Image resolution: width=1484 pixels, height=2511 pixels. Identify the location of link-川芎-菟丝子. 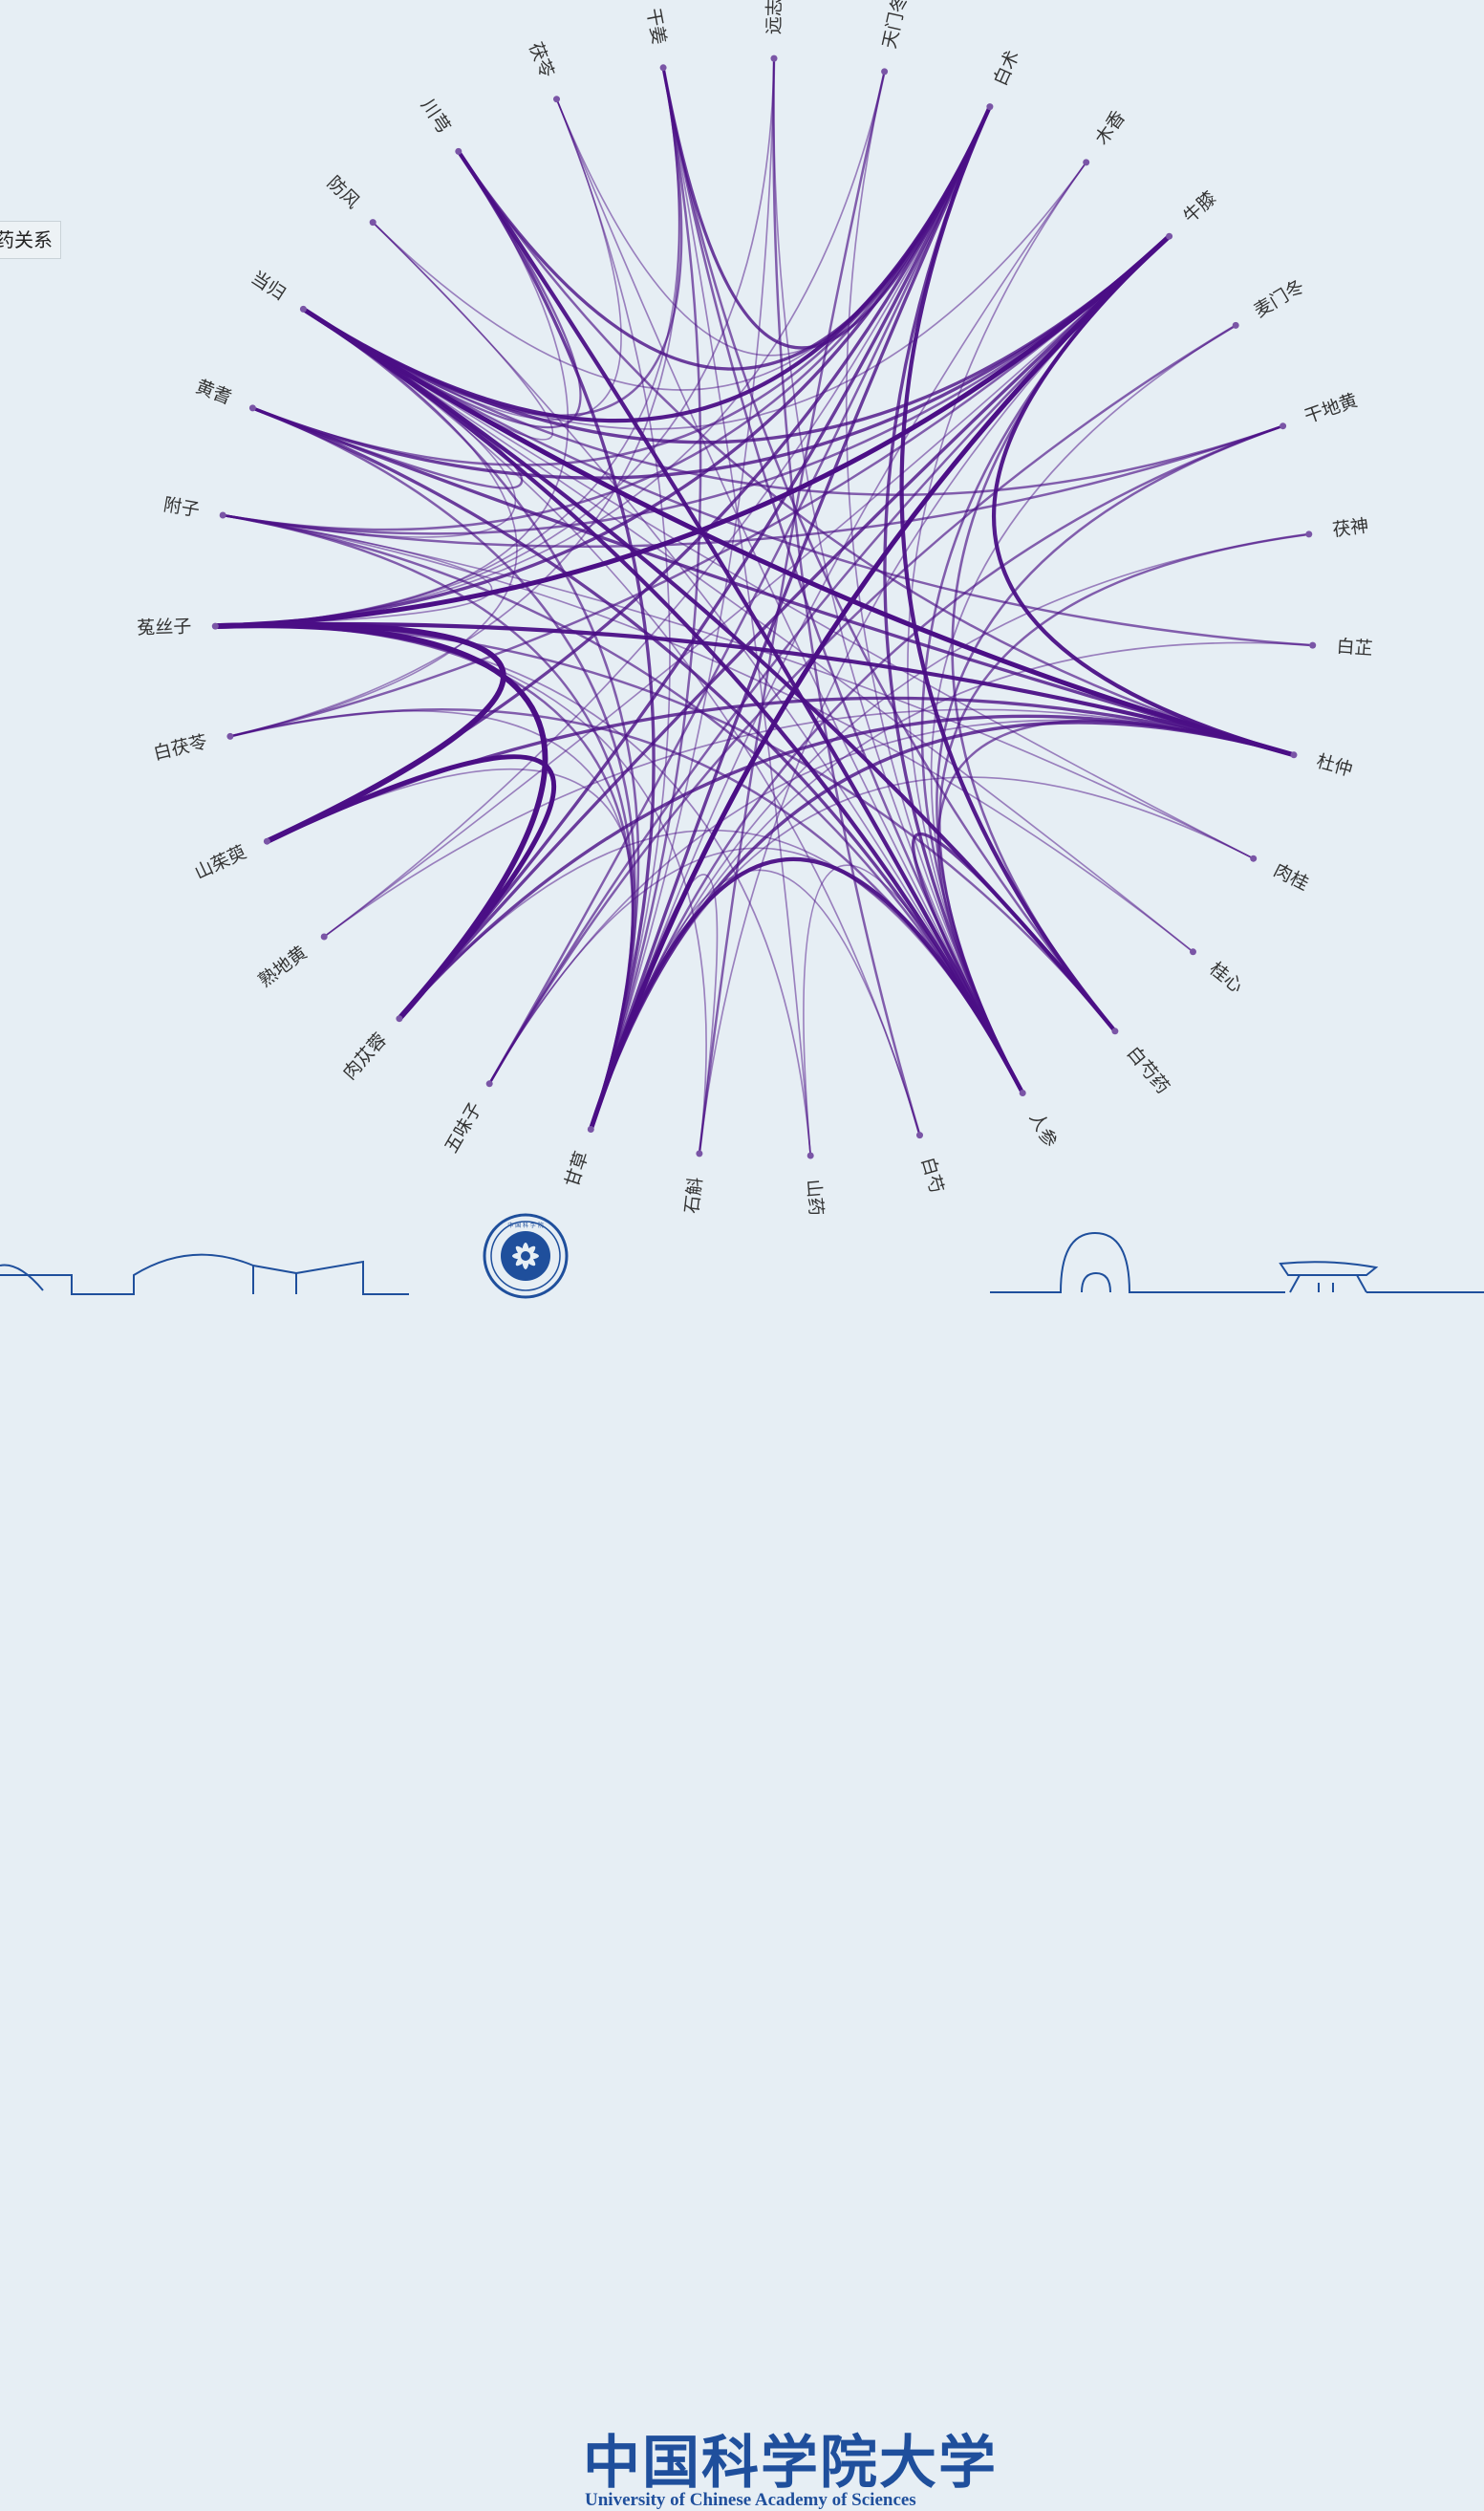
(392, 389).